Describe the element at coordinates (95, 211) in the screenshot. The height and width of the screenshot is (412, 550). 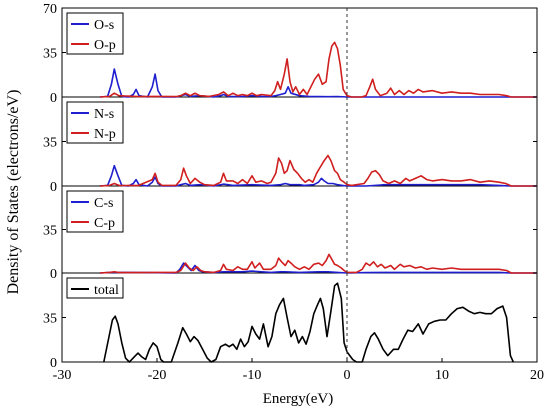
I see `legend-box-C` at that location.